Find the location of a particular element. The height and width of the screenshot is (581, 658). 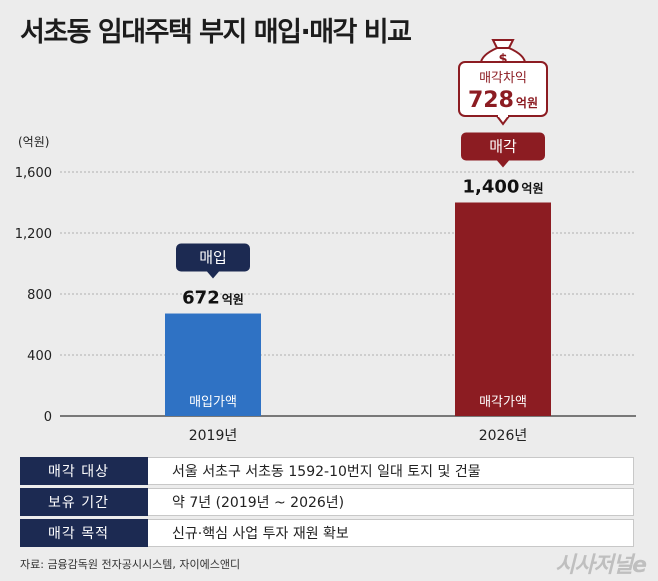

tag-label: 매각 is located at coordinates (503, 147).